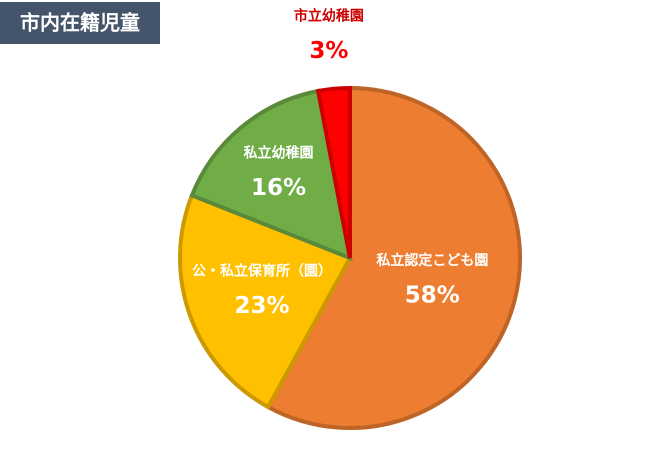 The width and height of the screenshot is (669, 453). I want to click on value-label: 3%, so click(328, 51).